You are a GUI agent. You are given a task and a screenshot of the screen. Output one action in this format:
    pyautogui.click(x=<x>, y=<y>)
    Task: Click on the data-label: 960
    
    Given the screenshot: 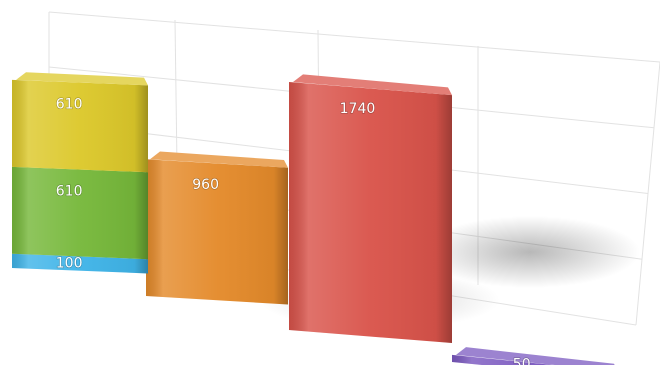 What is the action you would take?
    pyautogui.click(x=205, y=185)
    